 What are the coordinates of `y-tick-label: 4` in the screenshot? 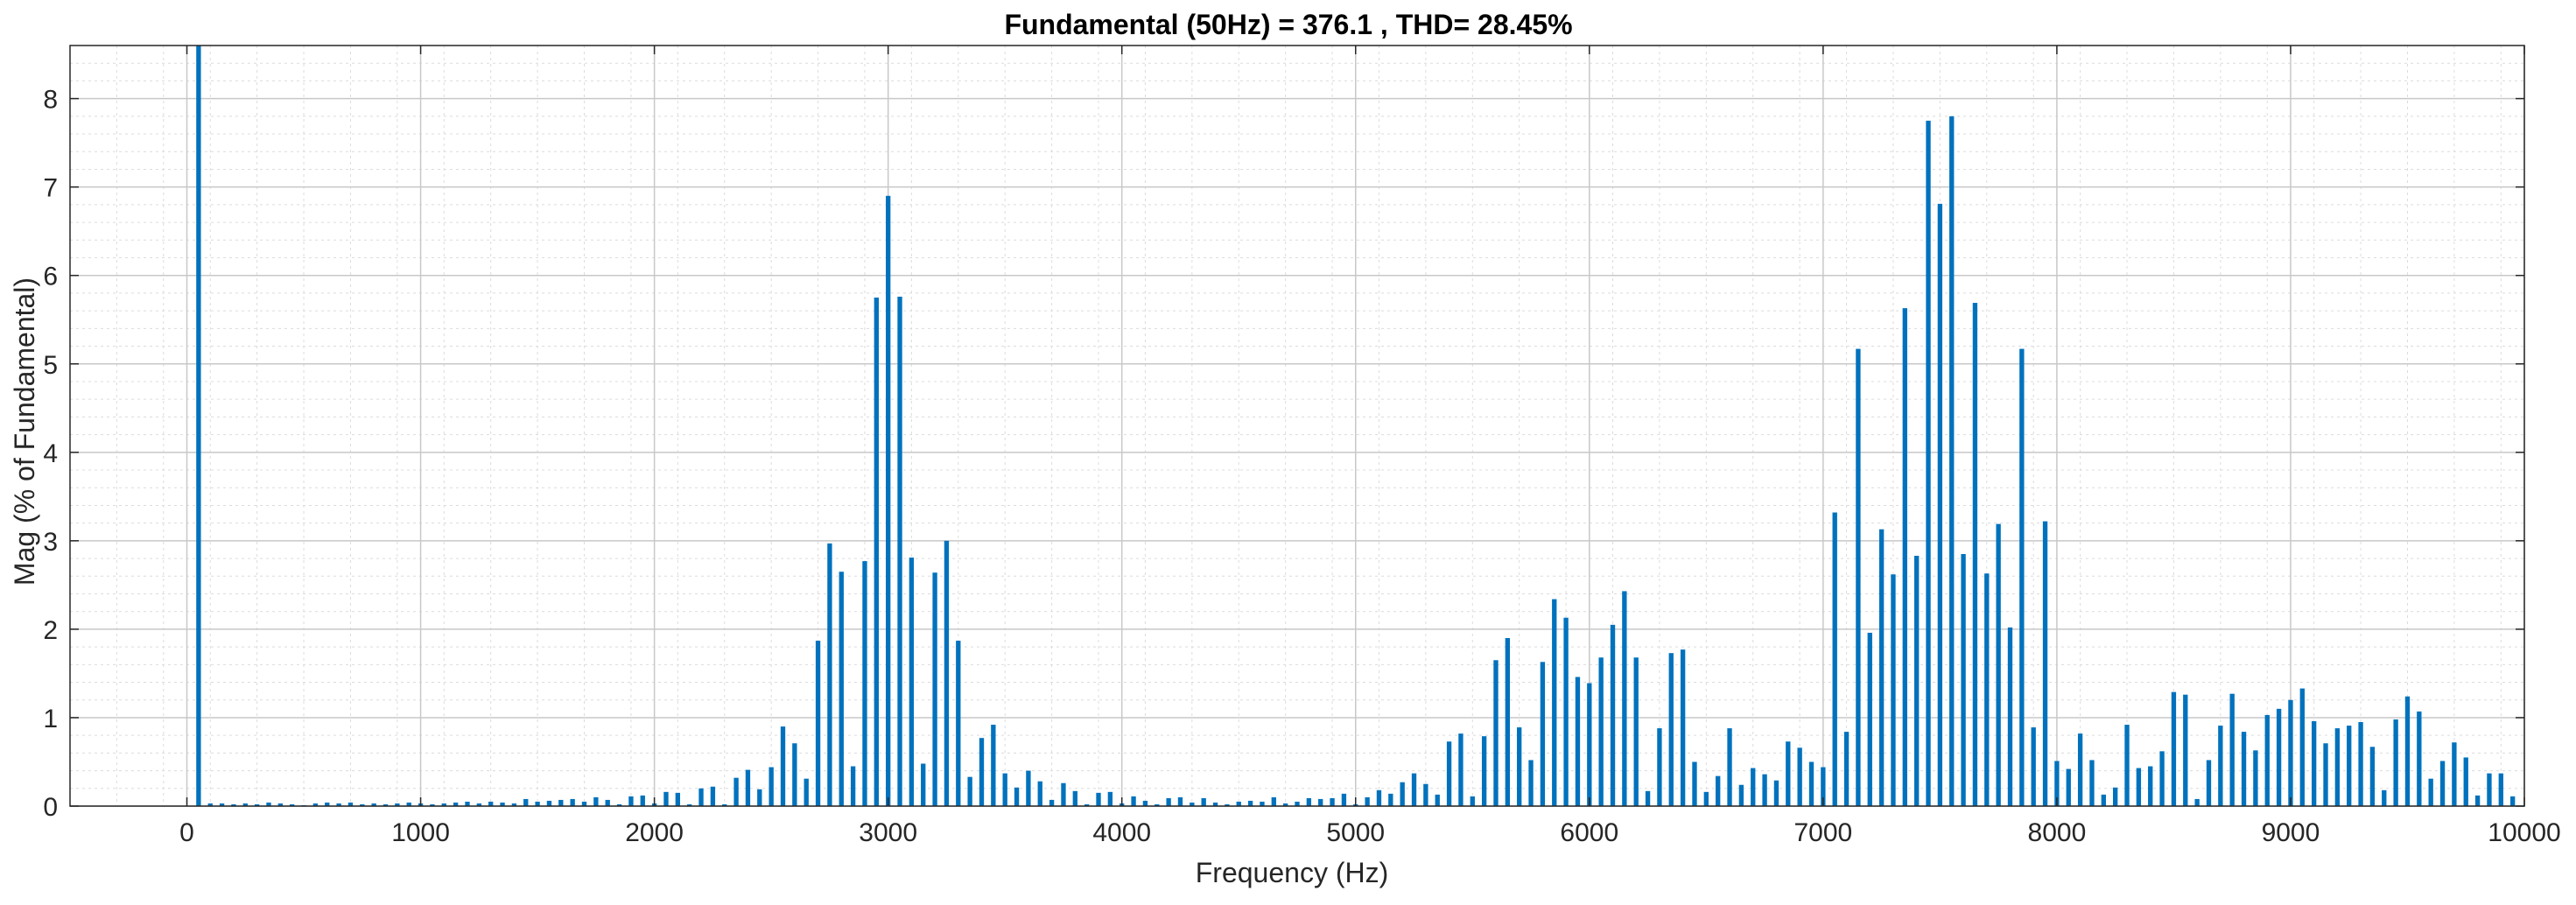 It's located at (50, 454).